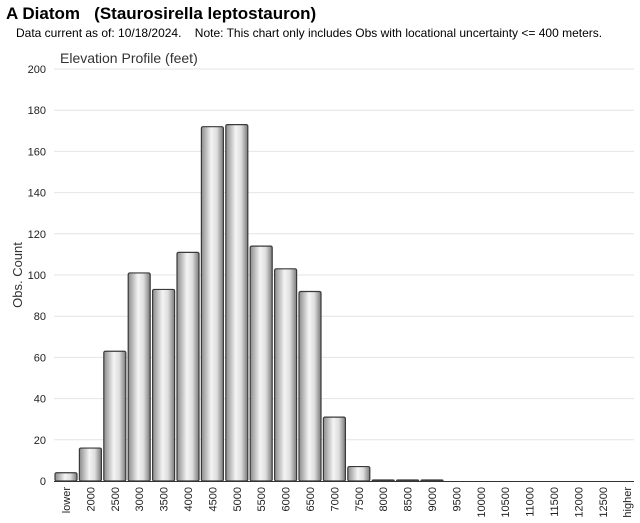 The height and width of the screenshot is (523, 640). What do you see at coordinates (37, 152) in the screenshot?
I see `y-tick-label: 160` at bounding box center [37, 152].